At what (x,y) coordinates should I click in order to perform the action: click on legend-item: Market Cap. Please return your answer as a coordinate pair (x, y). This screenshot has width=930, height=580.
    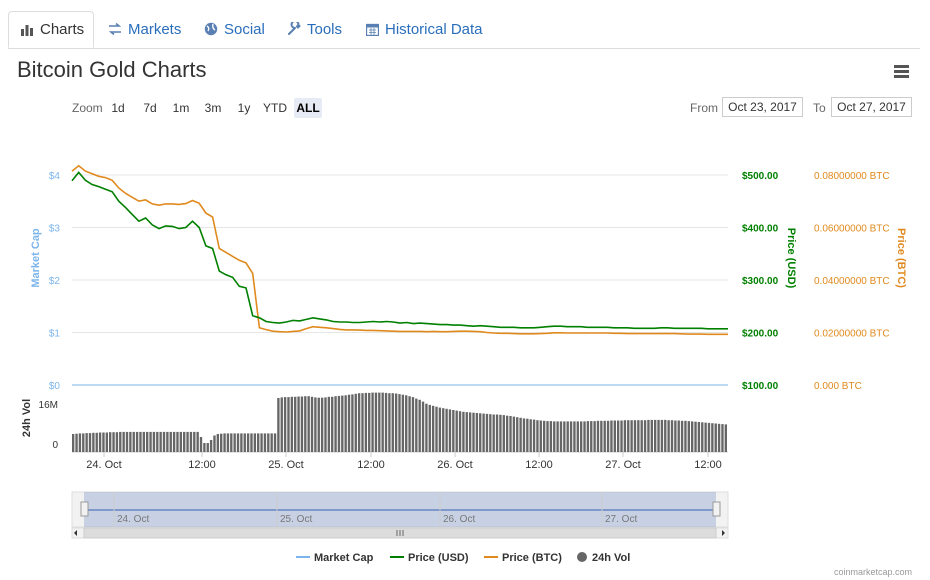
    Looking at the image, I should click on (335, 558).